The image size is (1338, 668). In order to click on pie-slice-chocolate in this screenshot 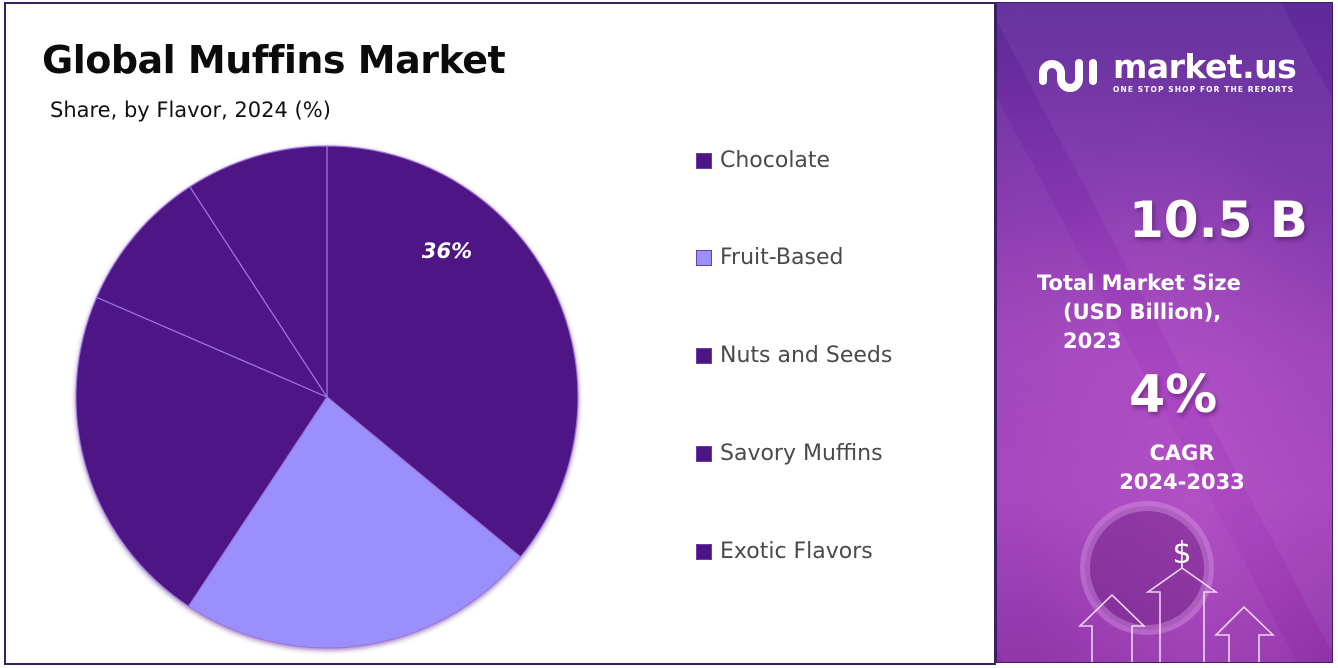, I will do `click(452, 351)`.